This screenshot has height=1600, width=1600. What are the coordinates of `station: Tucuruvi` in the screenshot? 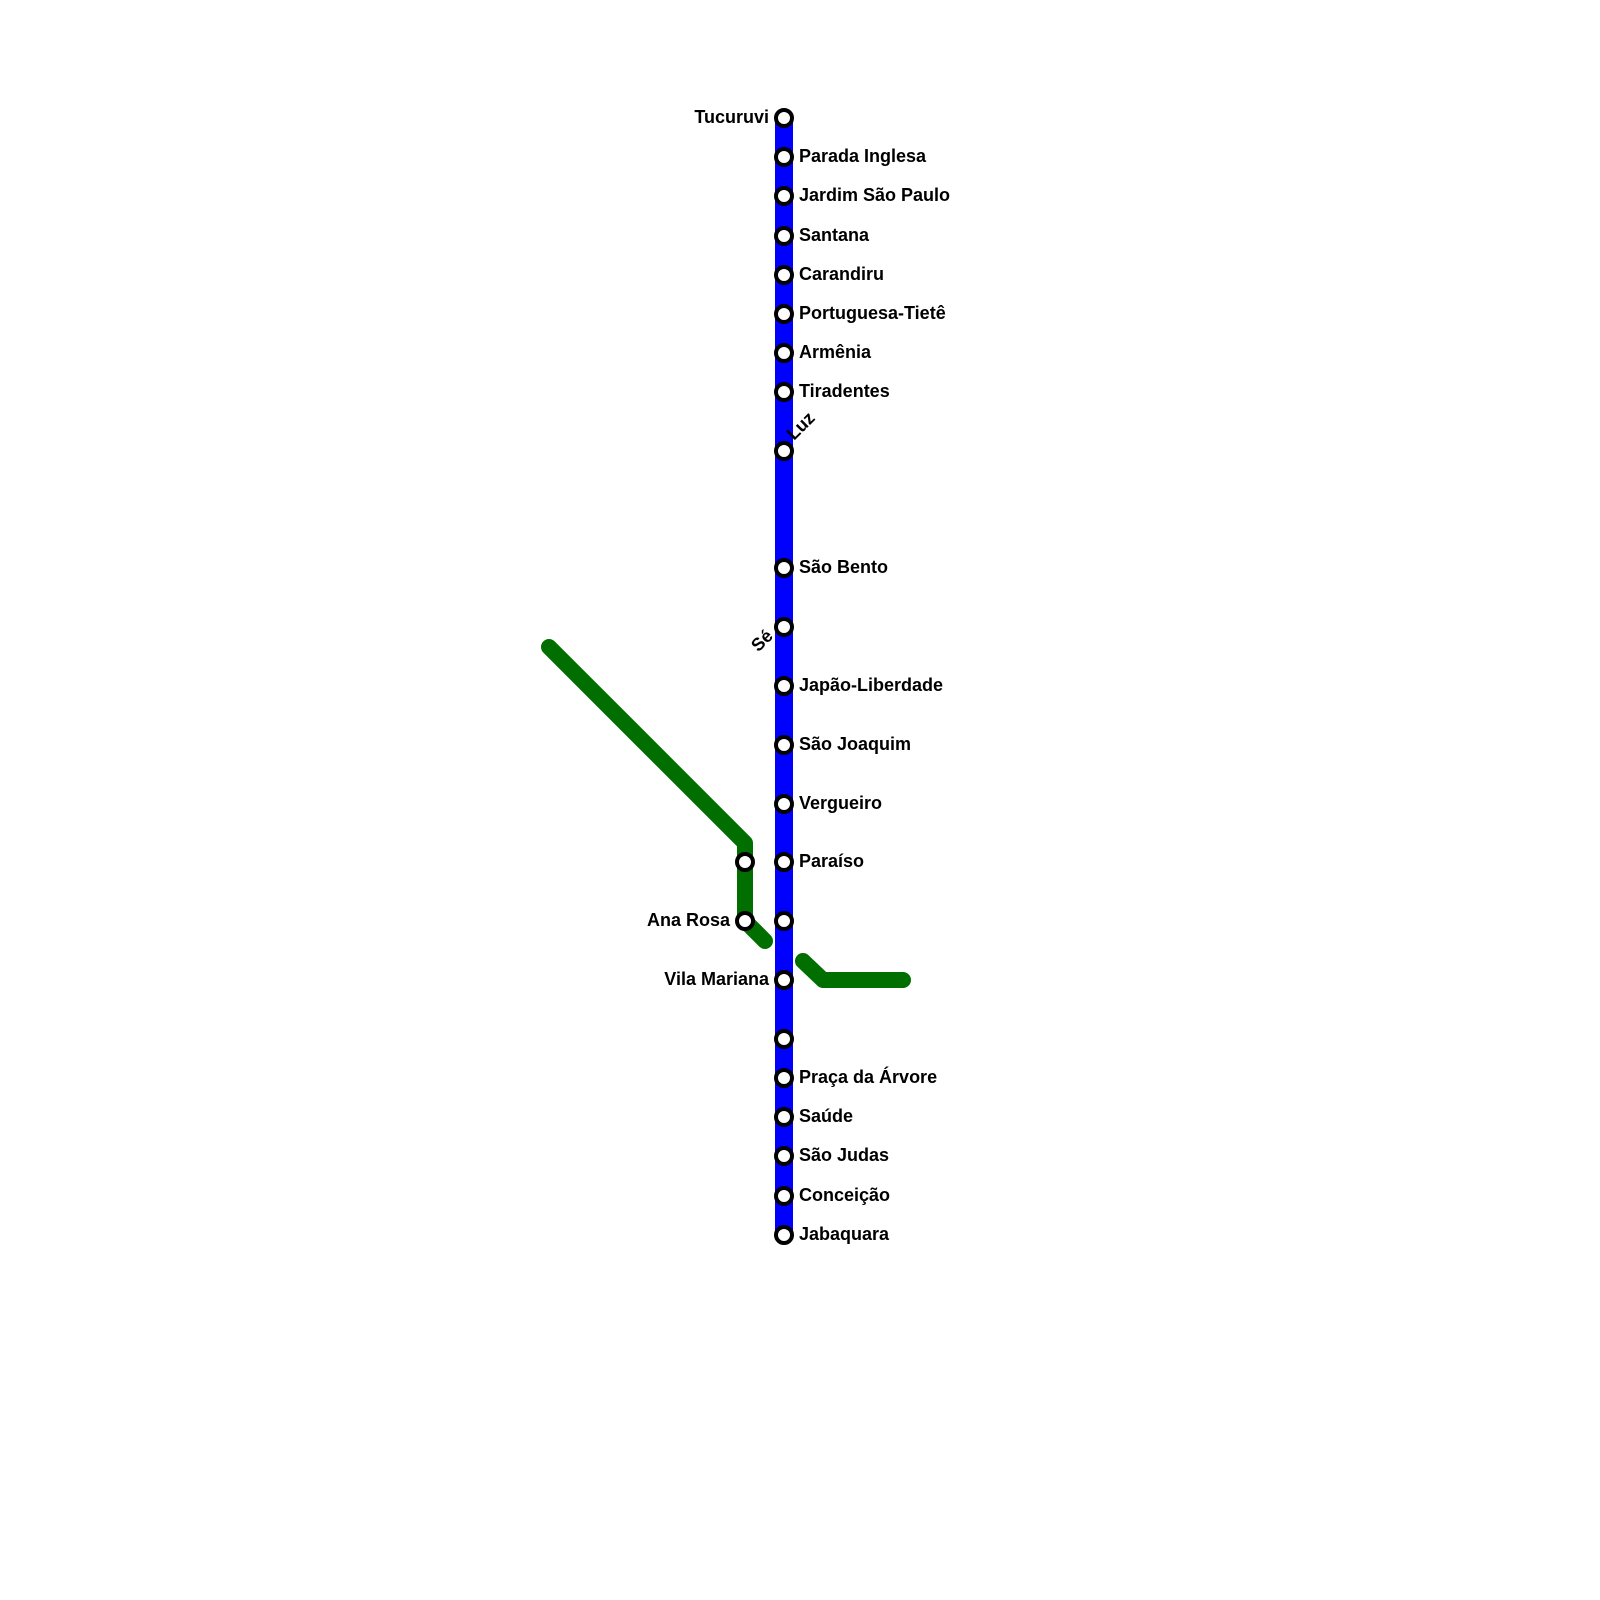 It's located at (744, 117).